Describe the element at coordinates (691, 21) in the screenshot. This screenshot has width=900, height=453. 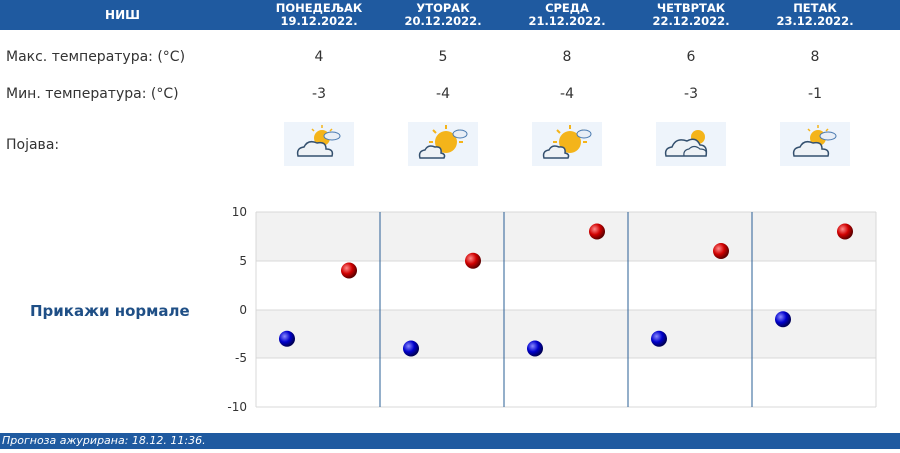
I see `day-date: 22.12.2022.` at that location.